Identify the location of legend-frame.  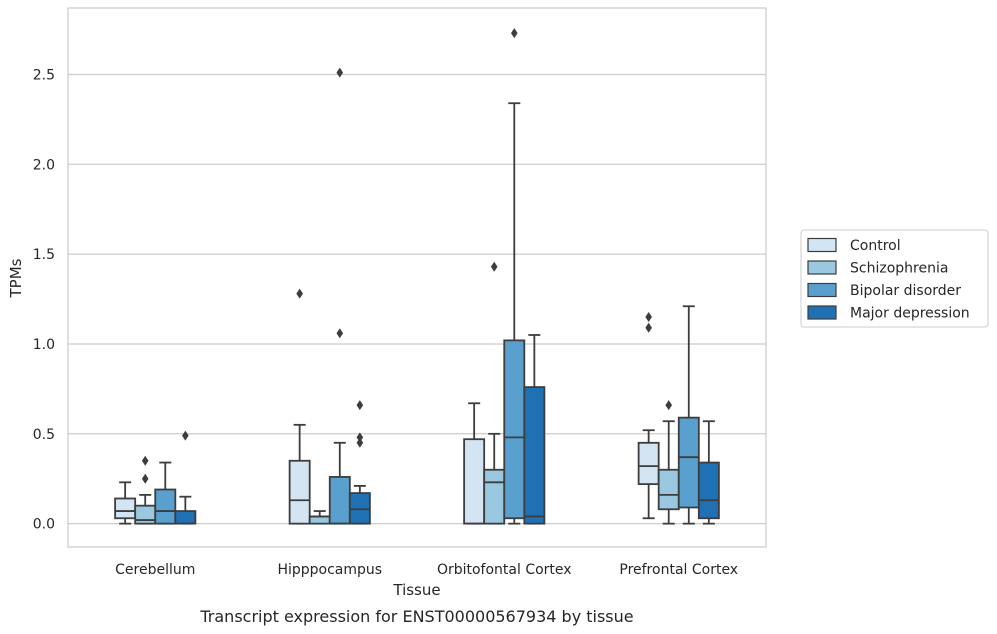
(894, 278).